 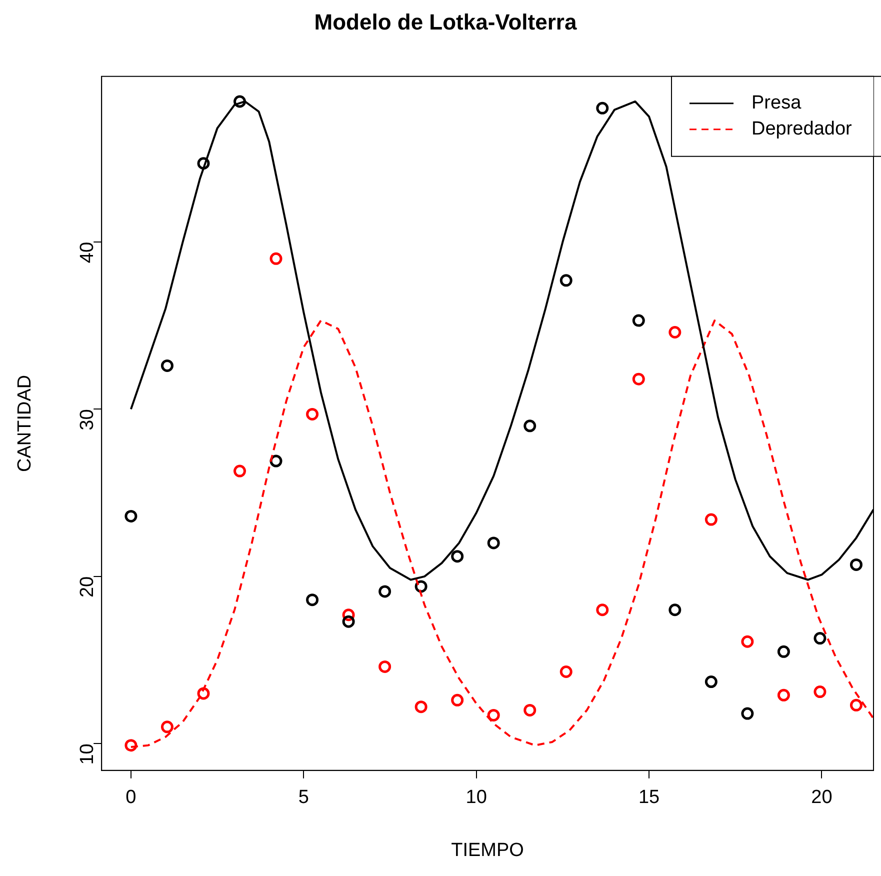 I want to click on y-axis-title: CANTIDAD, so click(x=25, y=423).